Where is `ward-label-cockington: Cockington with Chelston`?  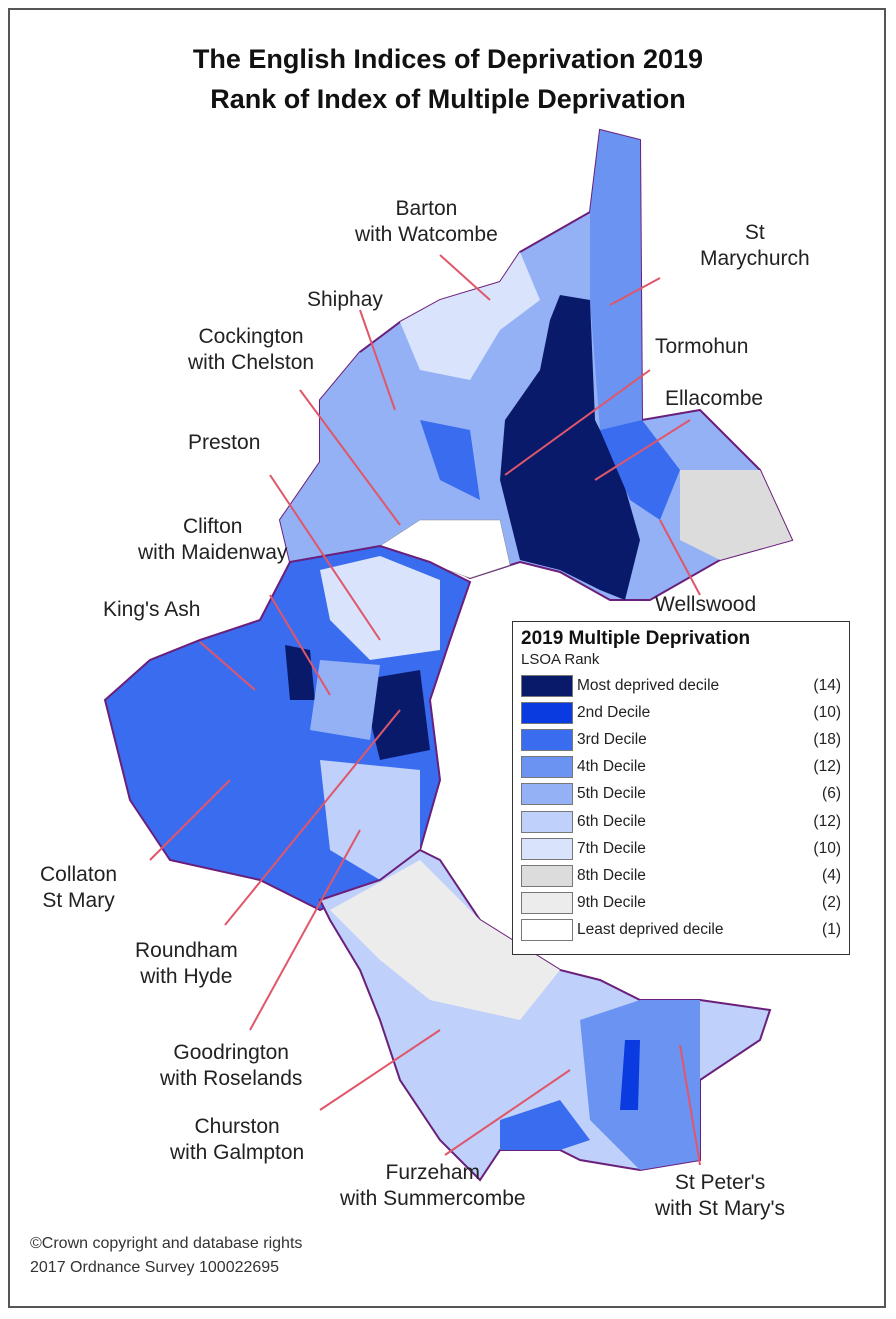 ward-label-cockington: Cockington with Chelston is located at coordinates (251, 350).